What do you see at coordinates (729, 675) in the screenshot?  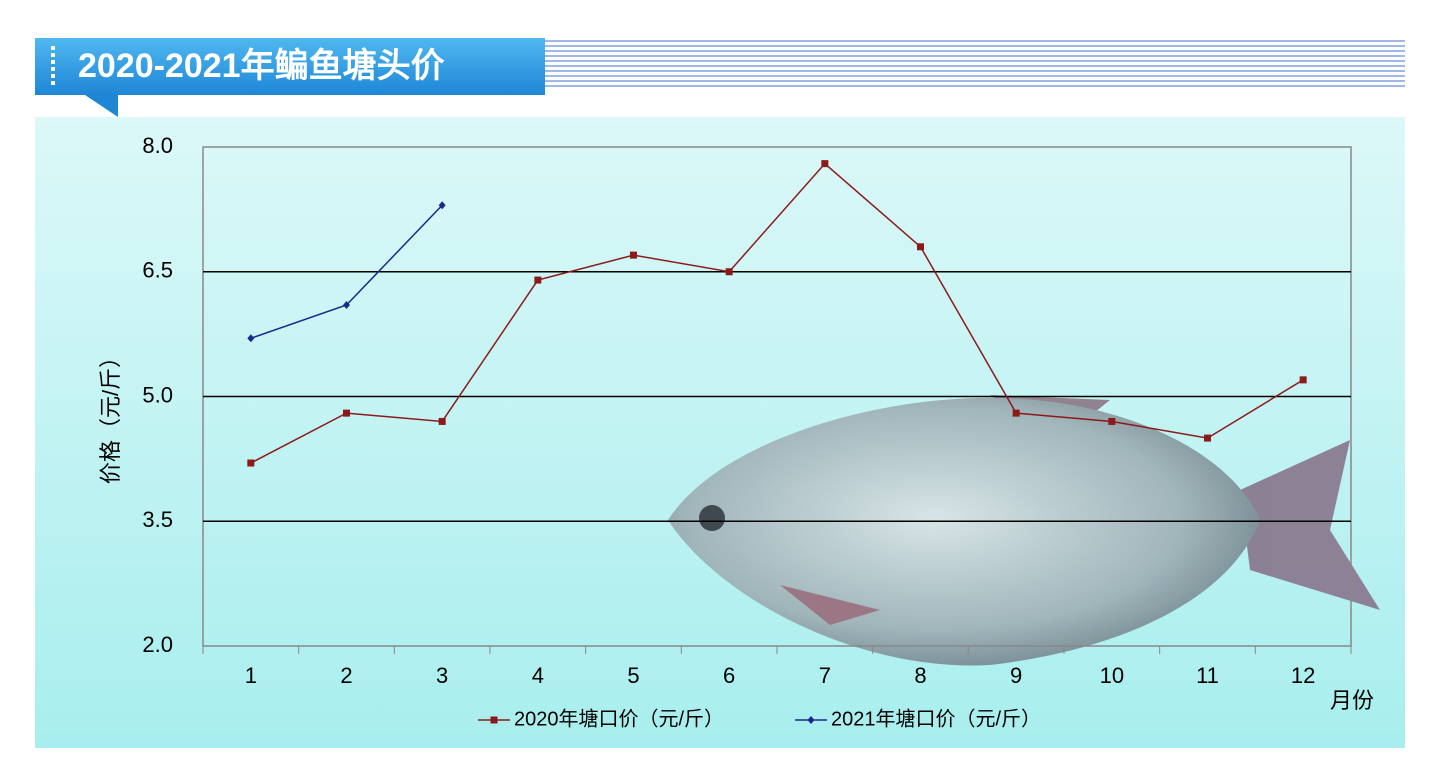 I see `x-tick-label: 6` at bounding box center [729, 675].